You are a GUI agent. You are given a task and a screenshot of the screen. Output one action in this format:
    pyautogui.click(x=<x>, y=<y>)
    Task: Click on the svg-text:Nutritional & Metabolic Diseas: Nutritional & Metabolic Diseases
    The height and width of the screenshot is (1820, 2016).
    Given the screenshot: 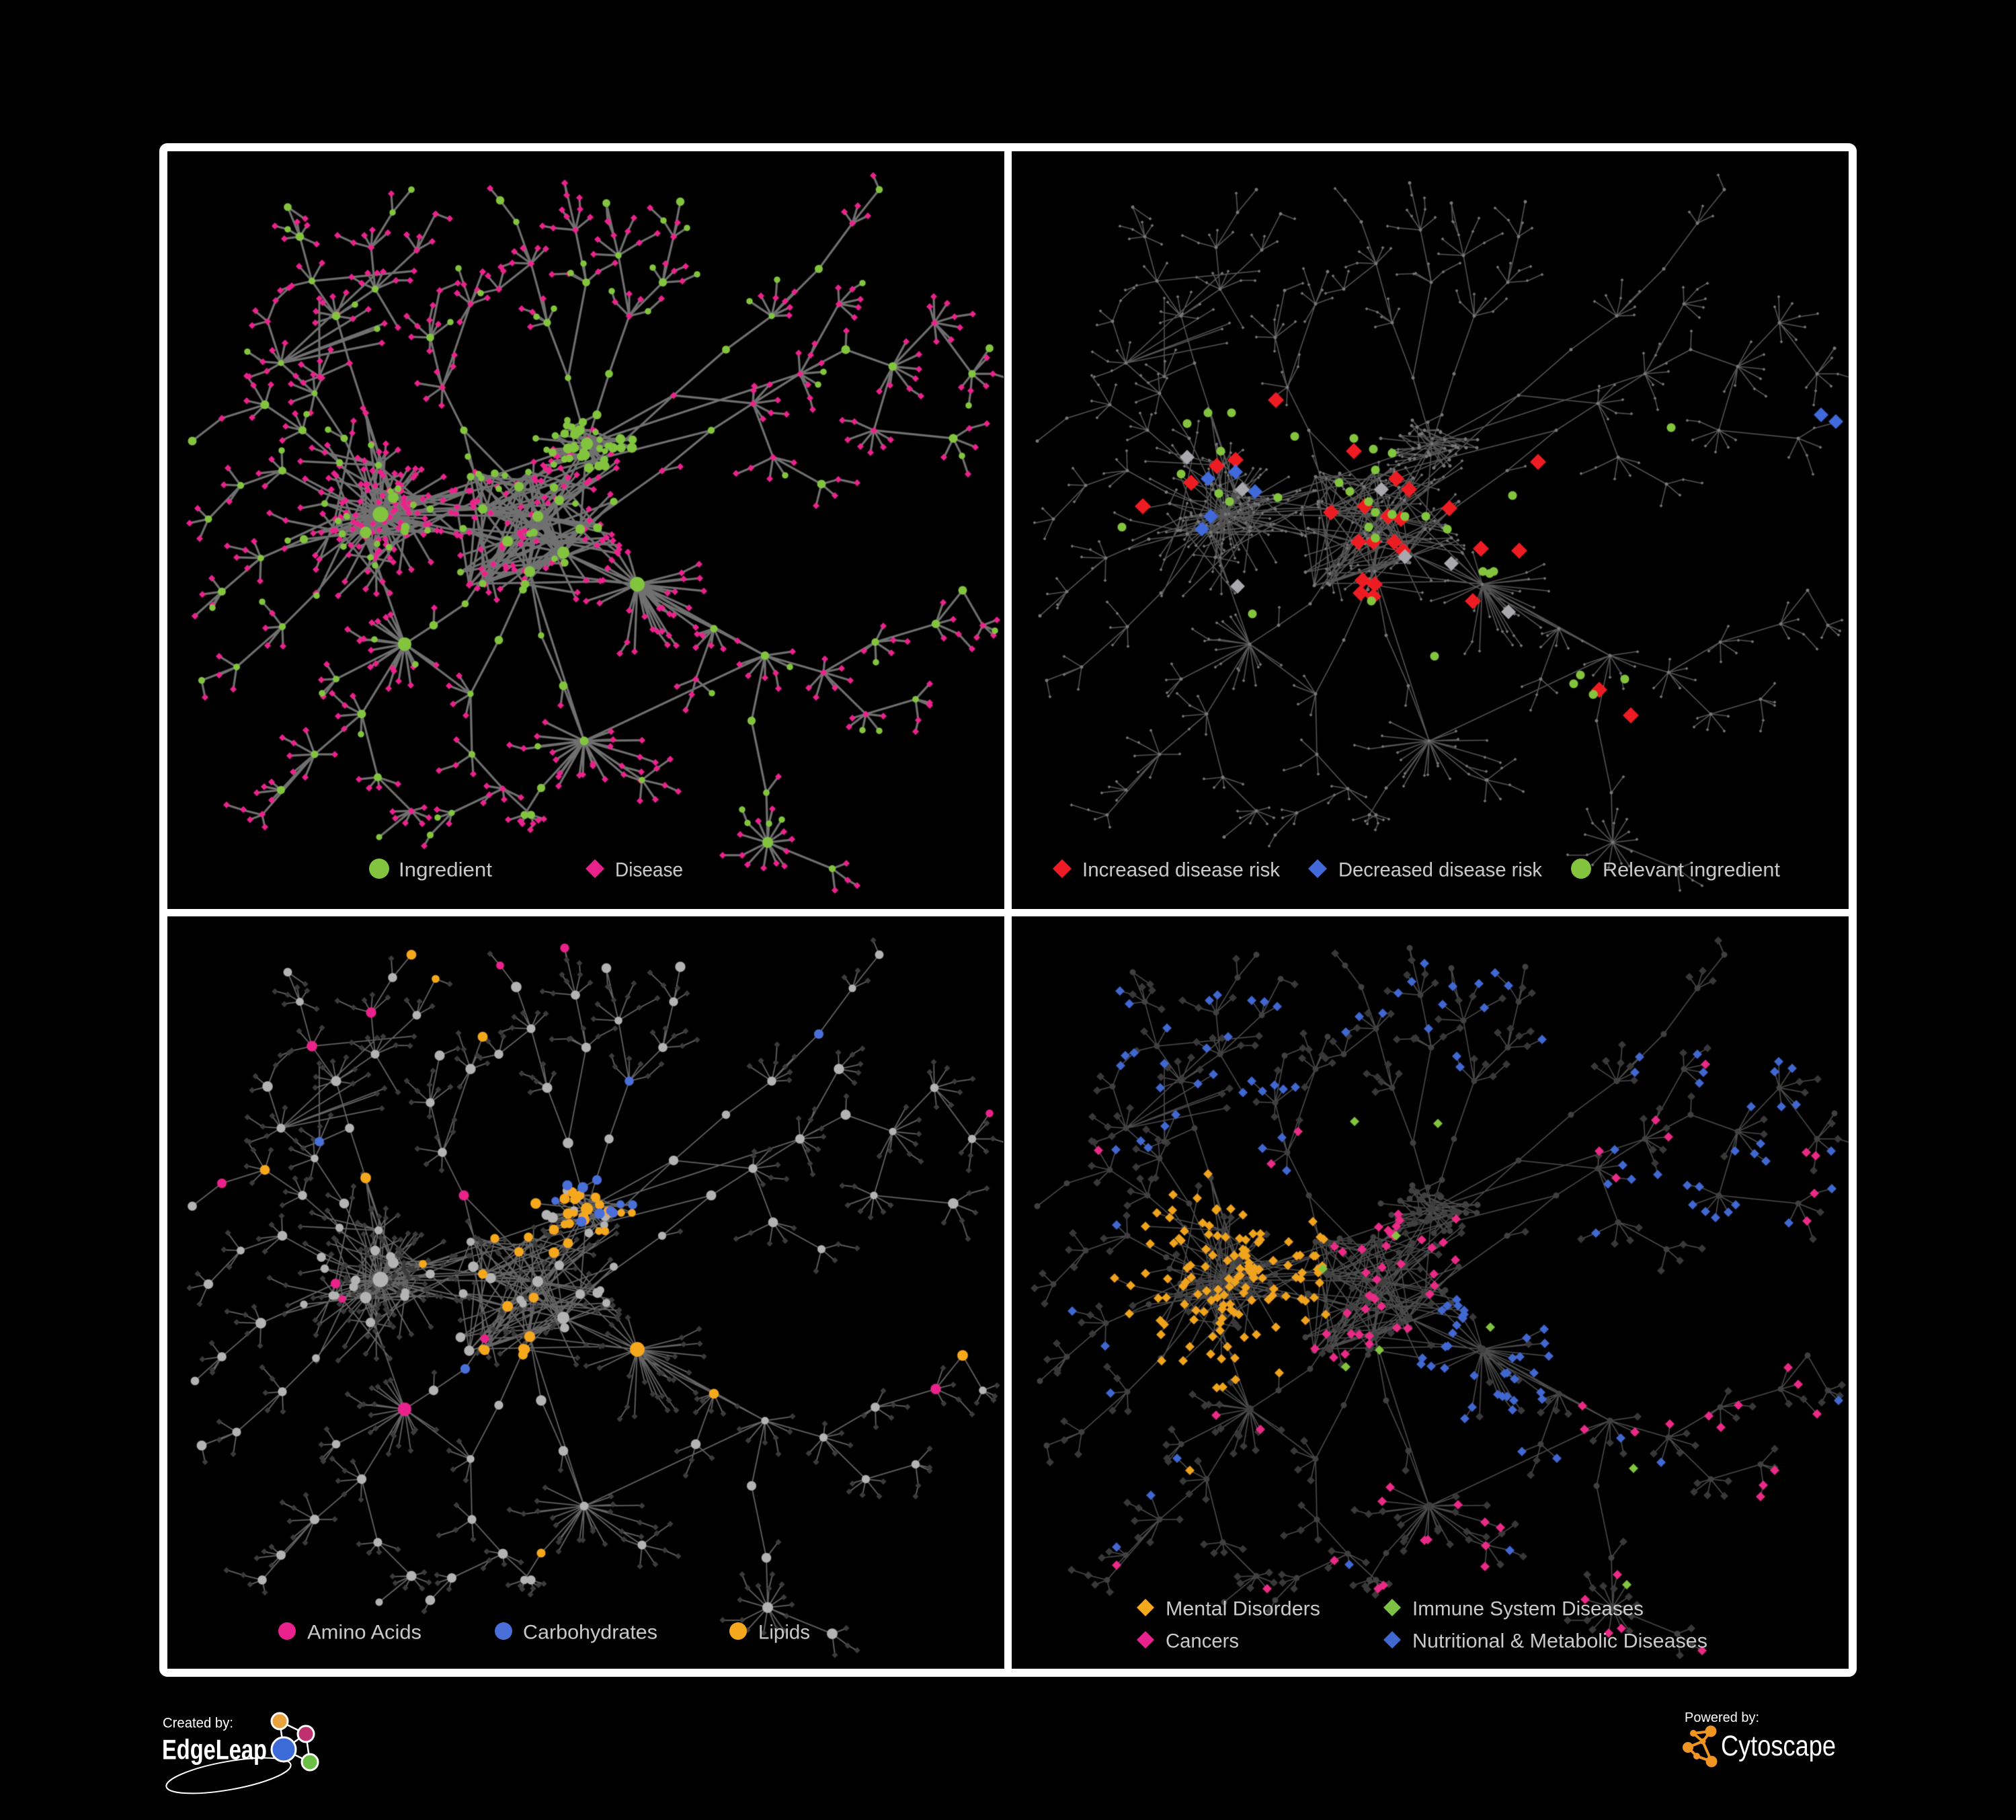 What is the action you would take?
    pyautogui.click(x=1559, y=1641)
    